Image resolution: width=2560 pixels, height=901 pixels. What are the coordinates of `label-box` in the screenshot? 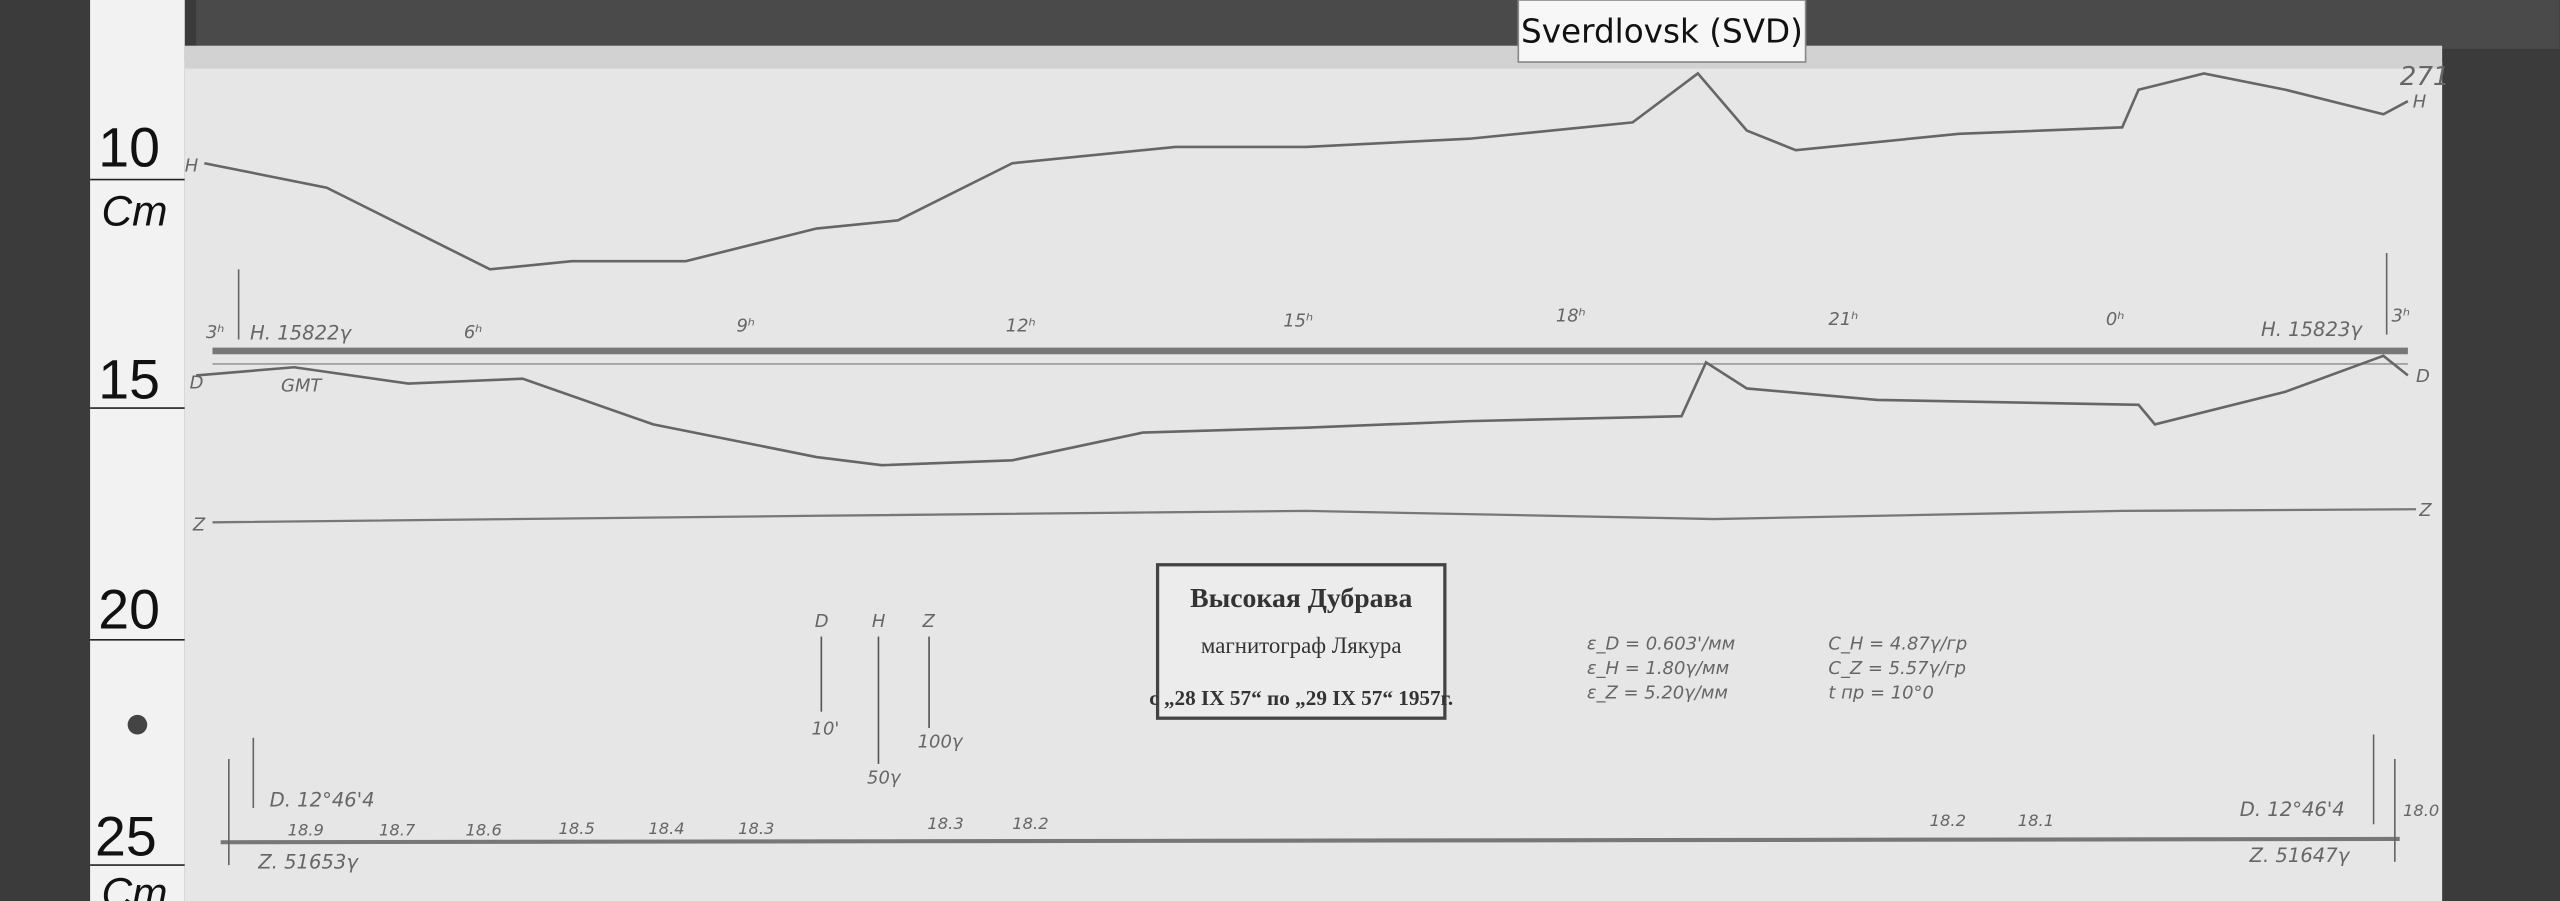 It's located at (1662, 31).